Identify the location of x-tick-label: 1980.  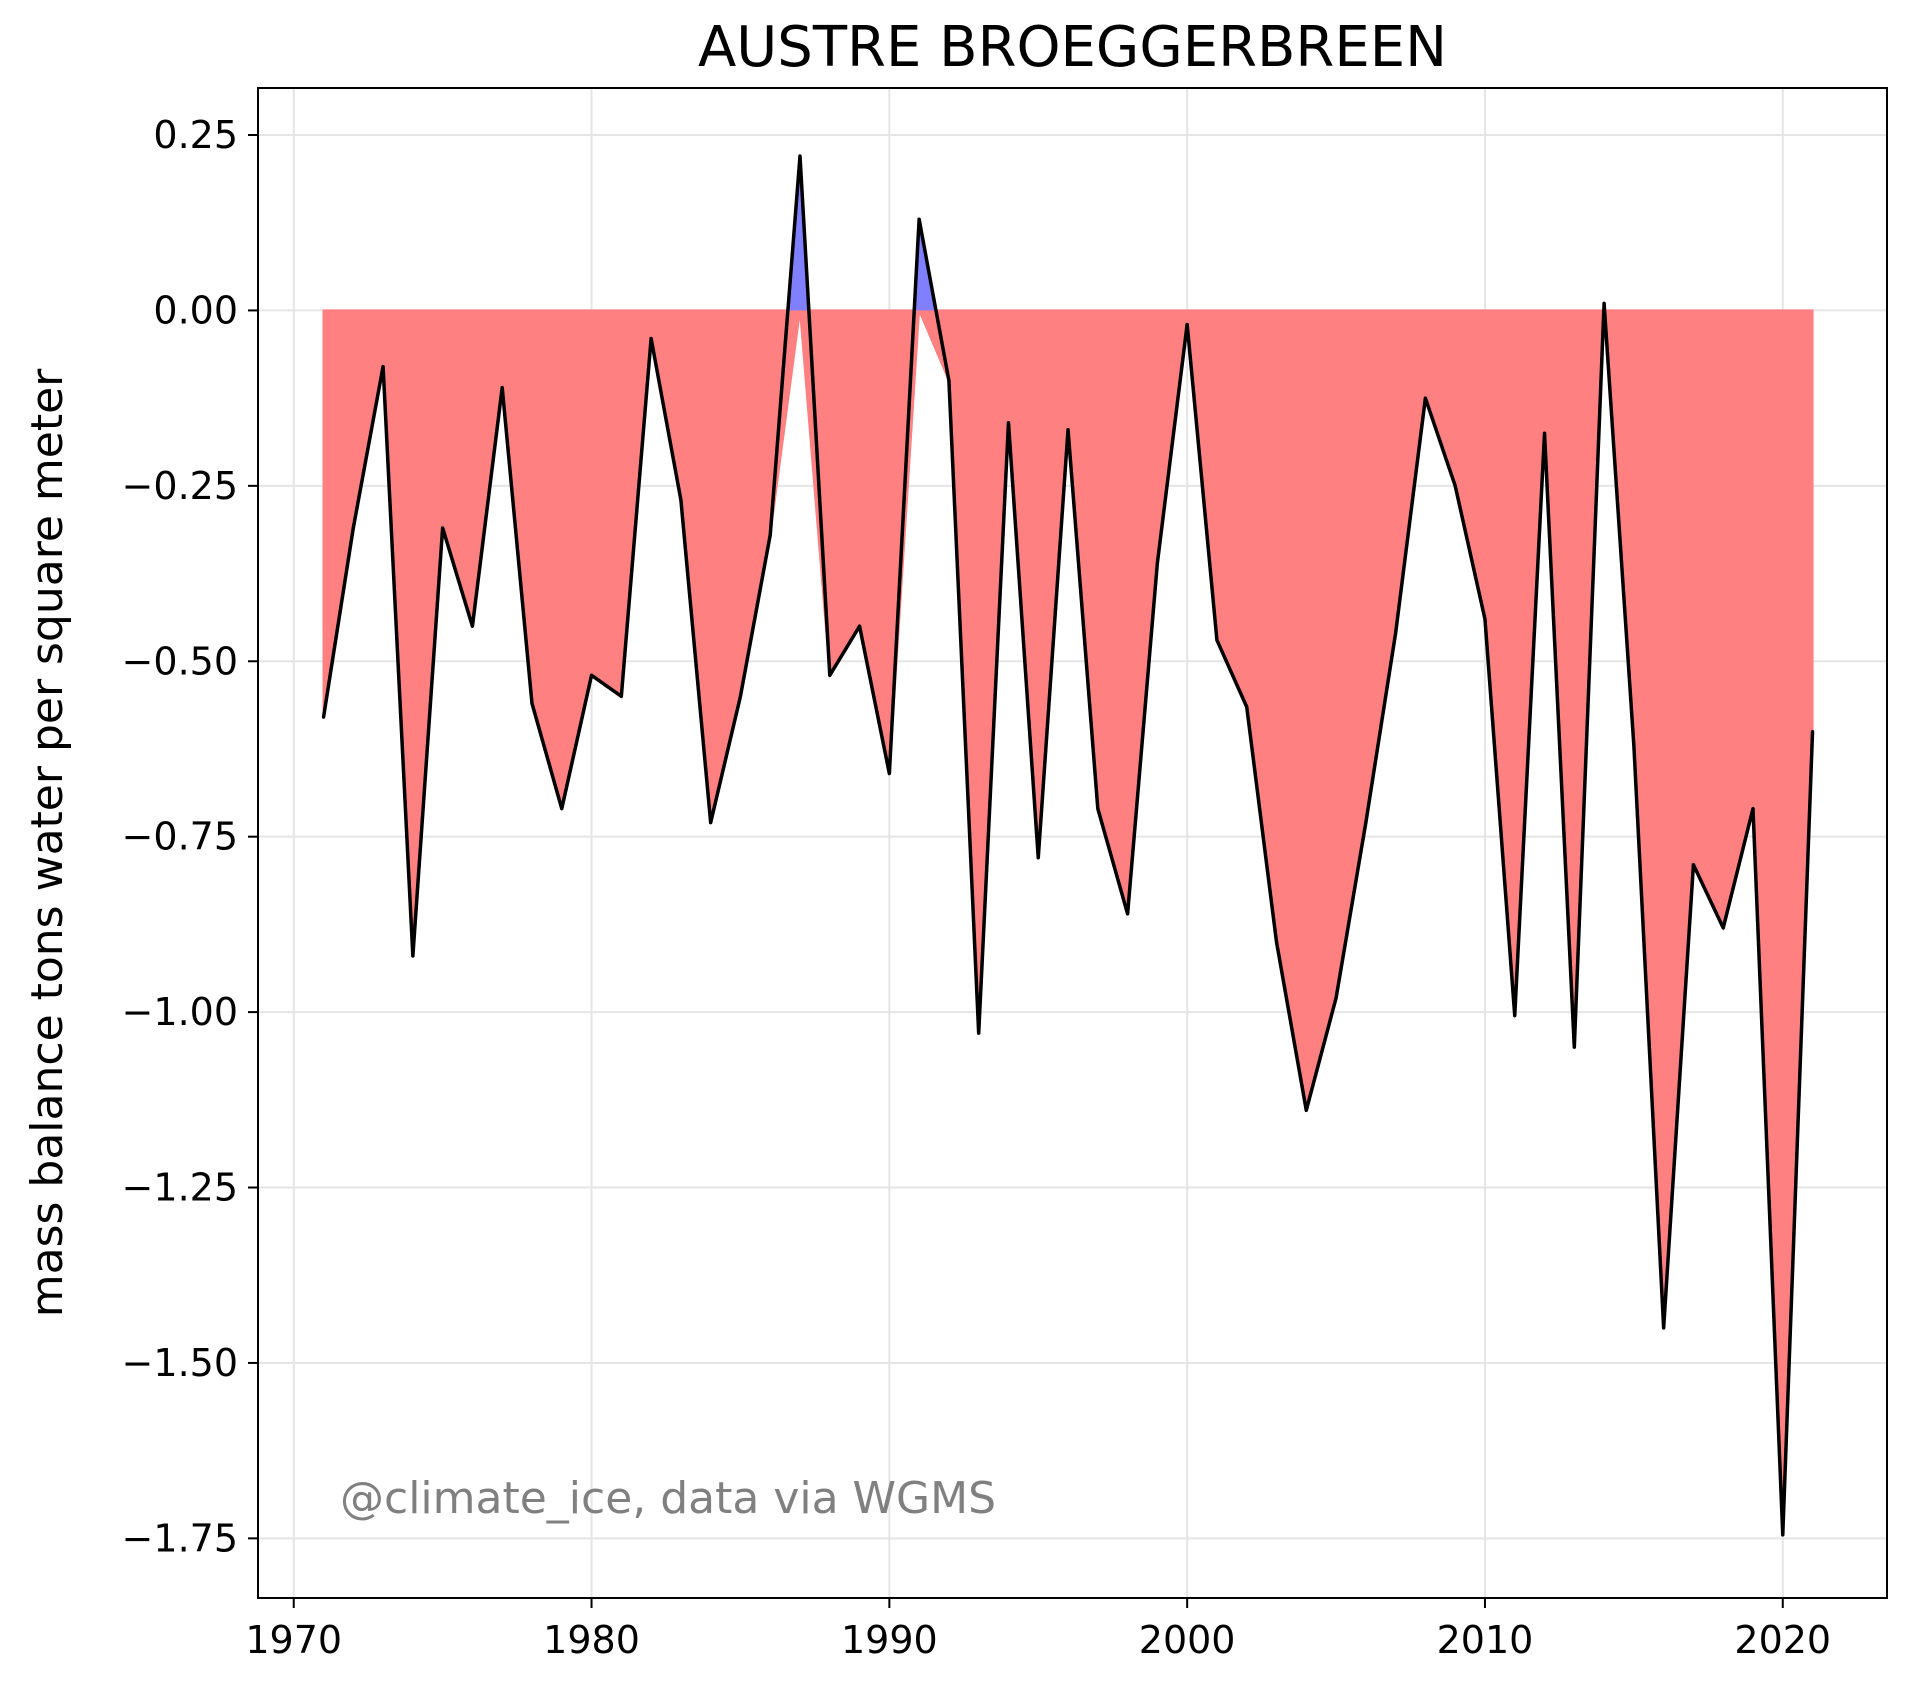
(591, 1640).